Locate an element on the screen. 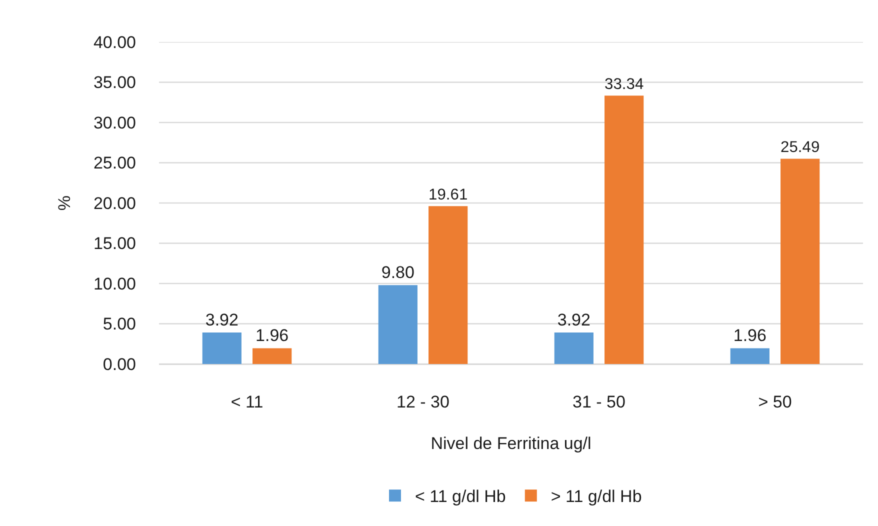 The width and height of the screenshot is (878, 526). data-label: 9.80 is located at coordinates (397, 272).